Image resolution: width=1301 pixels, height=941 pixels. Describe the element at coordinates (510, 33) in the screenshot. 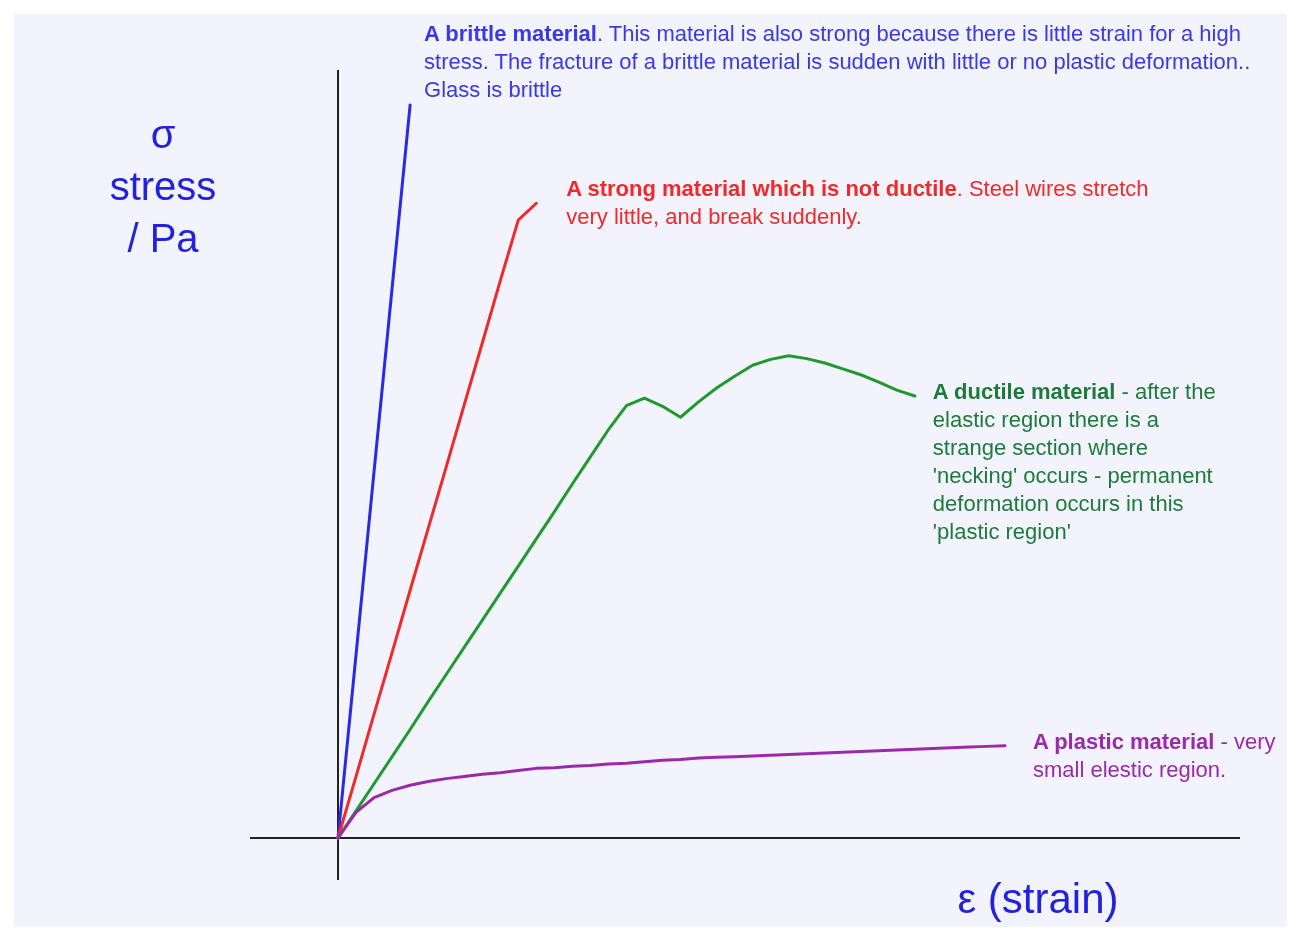

I see `text: A brittle material` at that location.